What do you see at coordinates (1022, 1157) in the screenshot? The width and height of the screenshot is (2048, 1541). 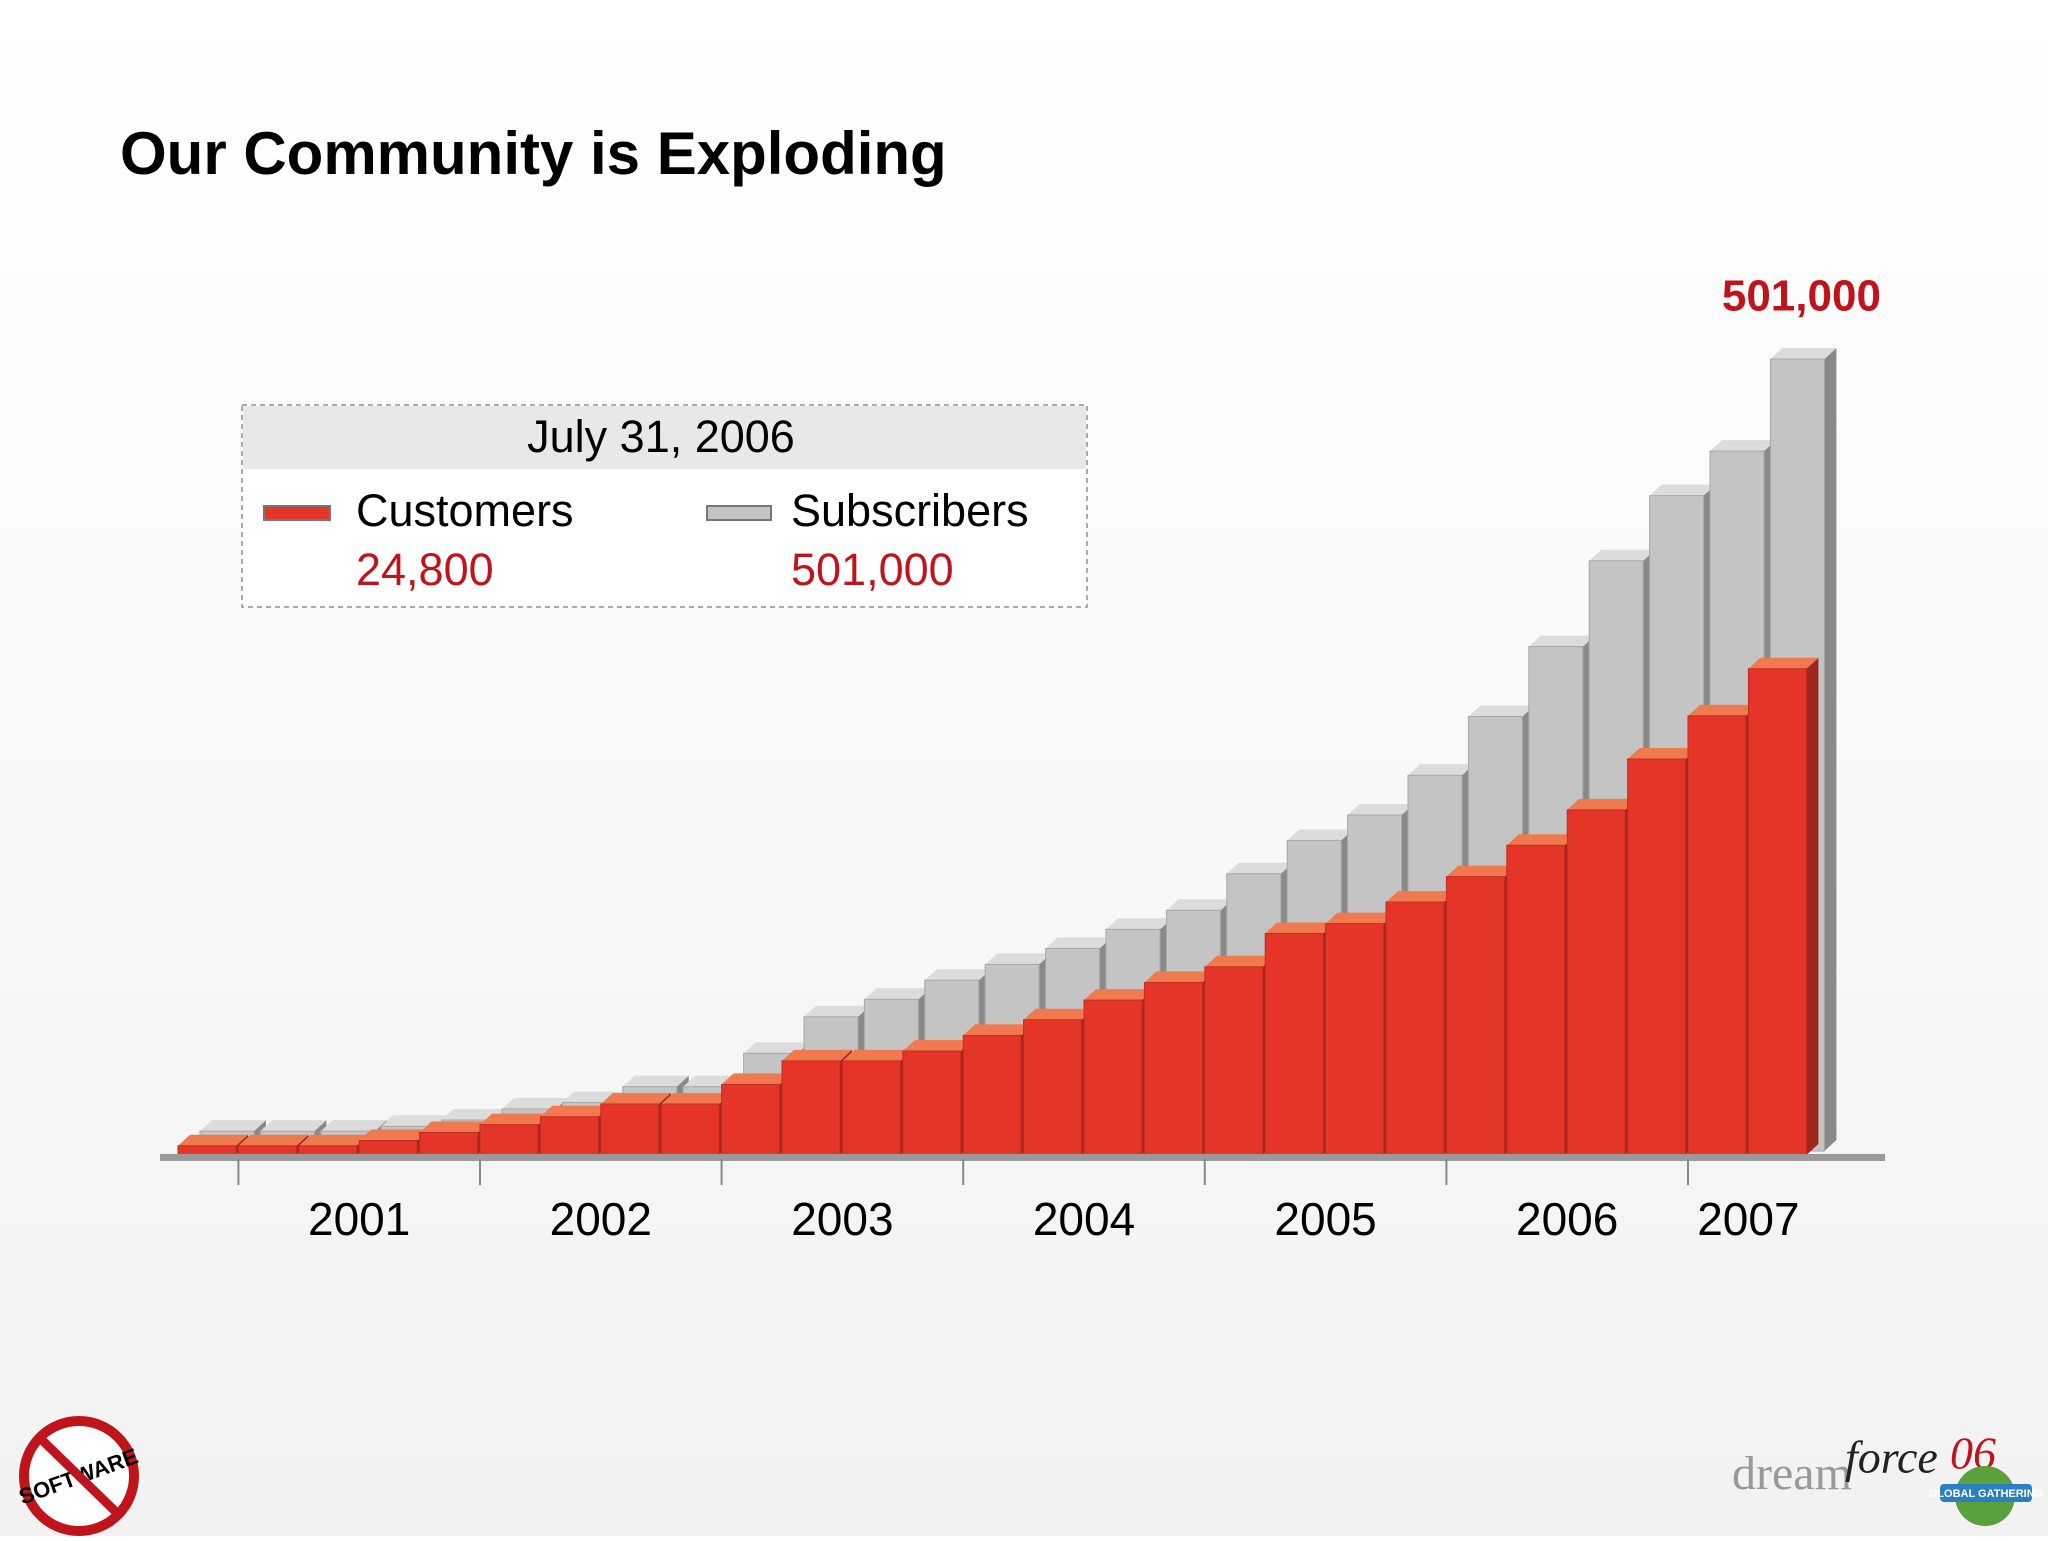 I see `baseline` at bounding box center [1022, 1157].